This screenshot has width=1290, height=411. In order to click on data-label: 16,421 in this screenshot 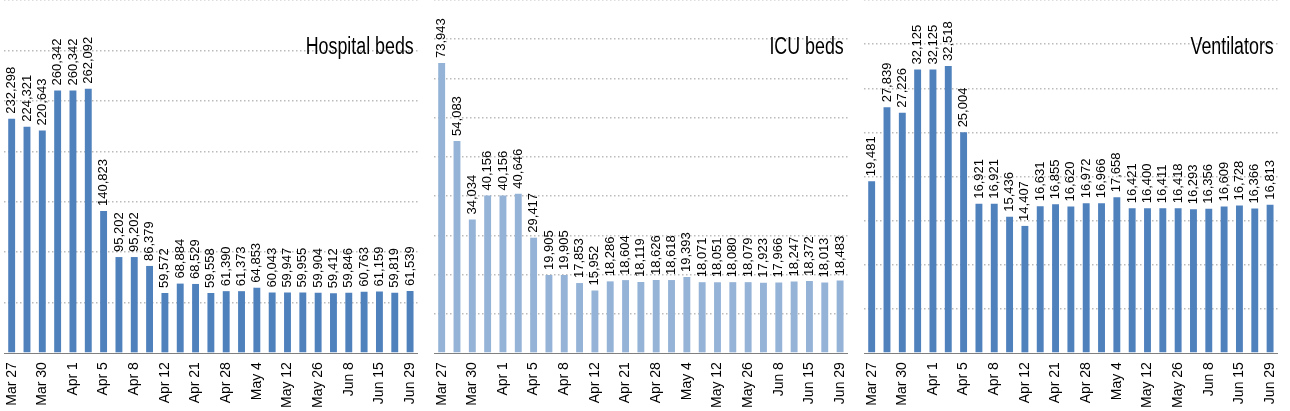, I will do `click(1131, 183)`.